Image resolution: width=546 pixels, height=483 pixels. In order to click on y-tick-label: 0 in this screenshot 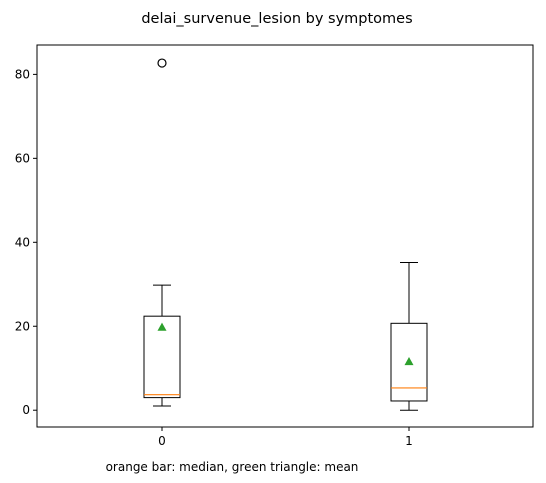, I will do `click(26, 410)`.